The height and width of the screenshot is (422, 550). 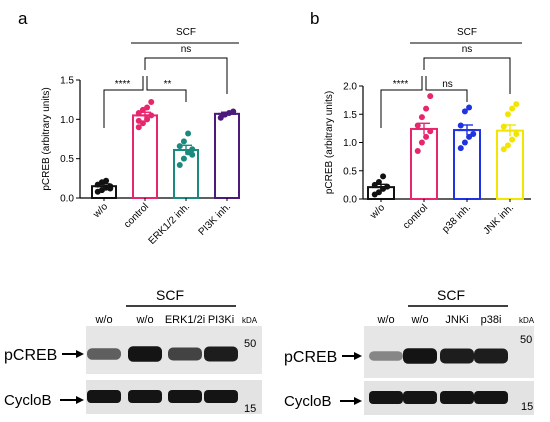 What do you see at coordinates (215, 219) in the screenshot?
I see `x-tick-label: PI3K inh.` at bounding box center [215, 219].